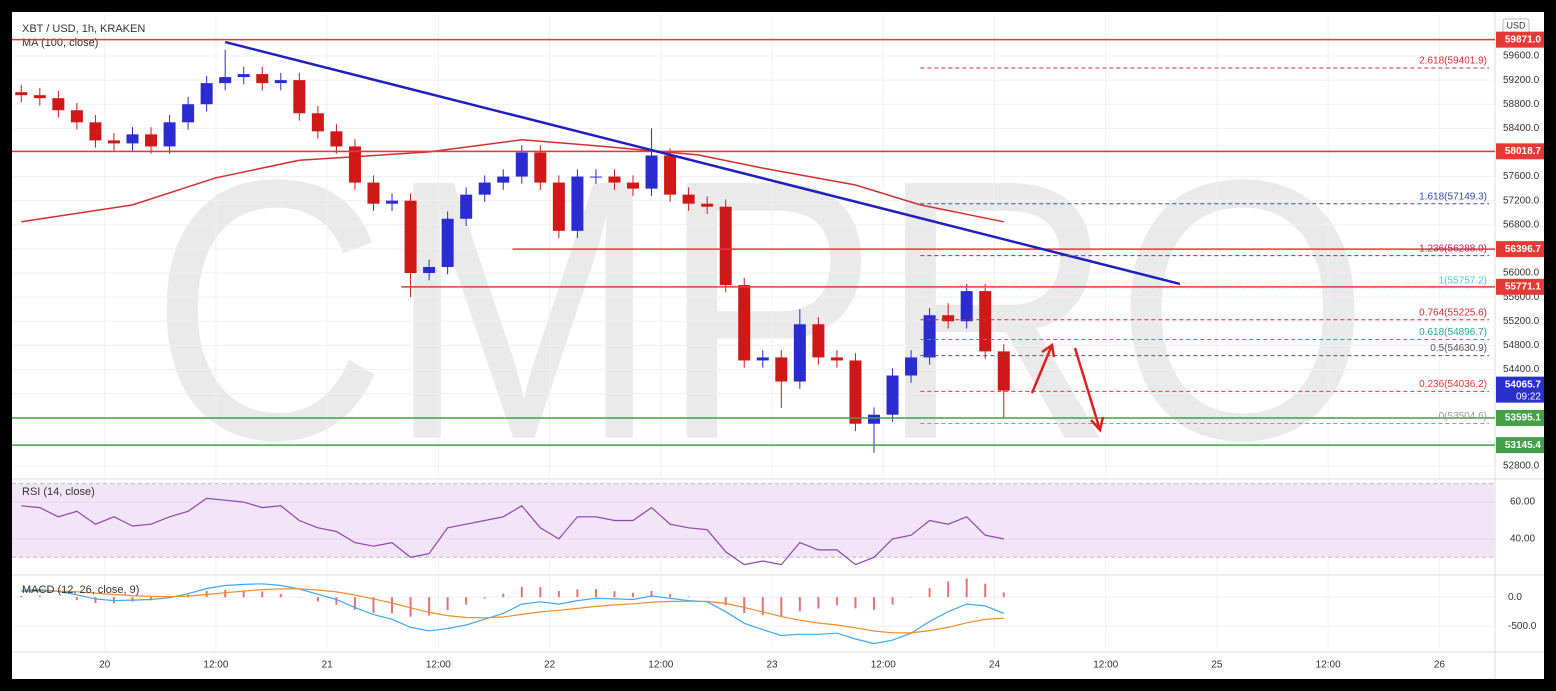 The height and width of the screenshot is (691, 1556). What do you see at coordinates (1453, 196) in the screenshot?
I see `fib-label: 1.618(57149.3)` at bounding box center [1453, 196].